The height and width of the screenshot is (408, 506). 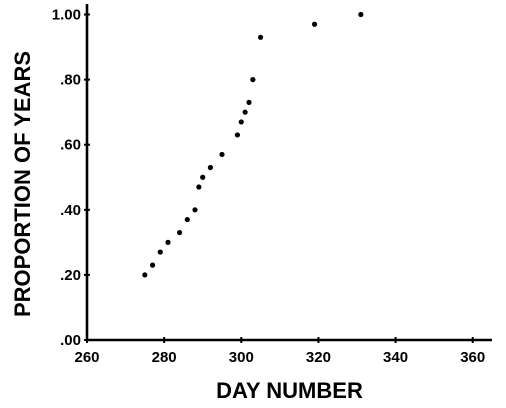 What do you see at coordinates (70, 80) in the screenshot?
I see `y-tick-label-4: .80` at bounding box center [70, 80].